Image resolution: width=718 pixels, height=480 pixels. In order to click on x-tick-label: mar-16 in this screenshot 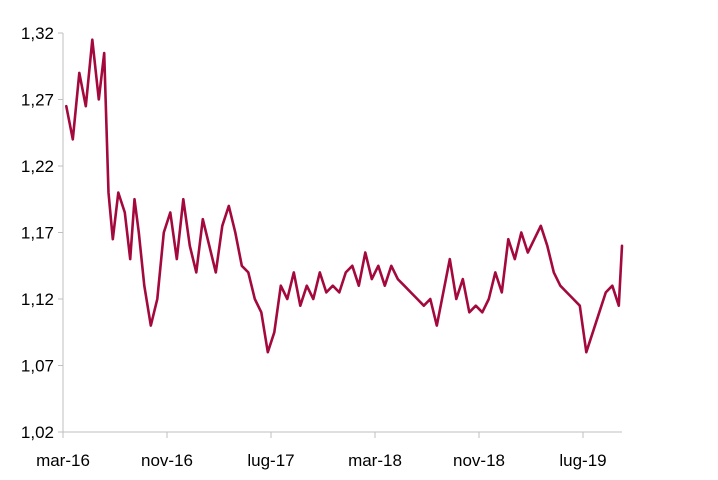, I will do `click(63, 460)`.